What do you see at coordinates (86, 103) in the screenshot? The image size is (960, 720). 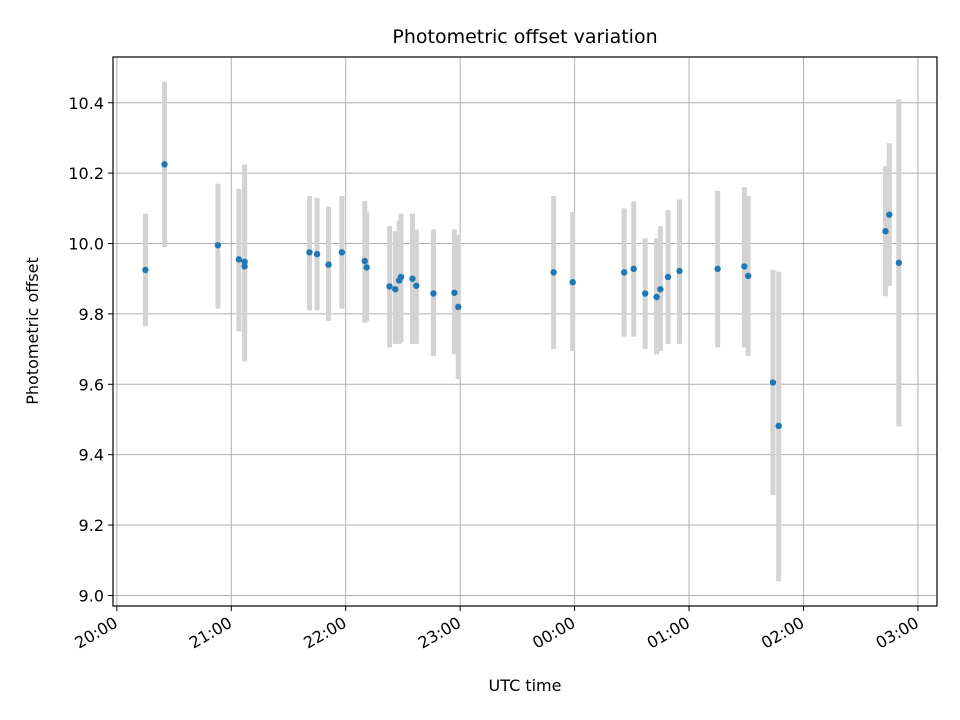 I see `y-tick-label: 10.4` at bounding box center [86, 103].